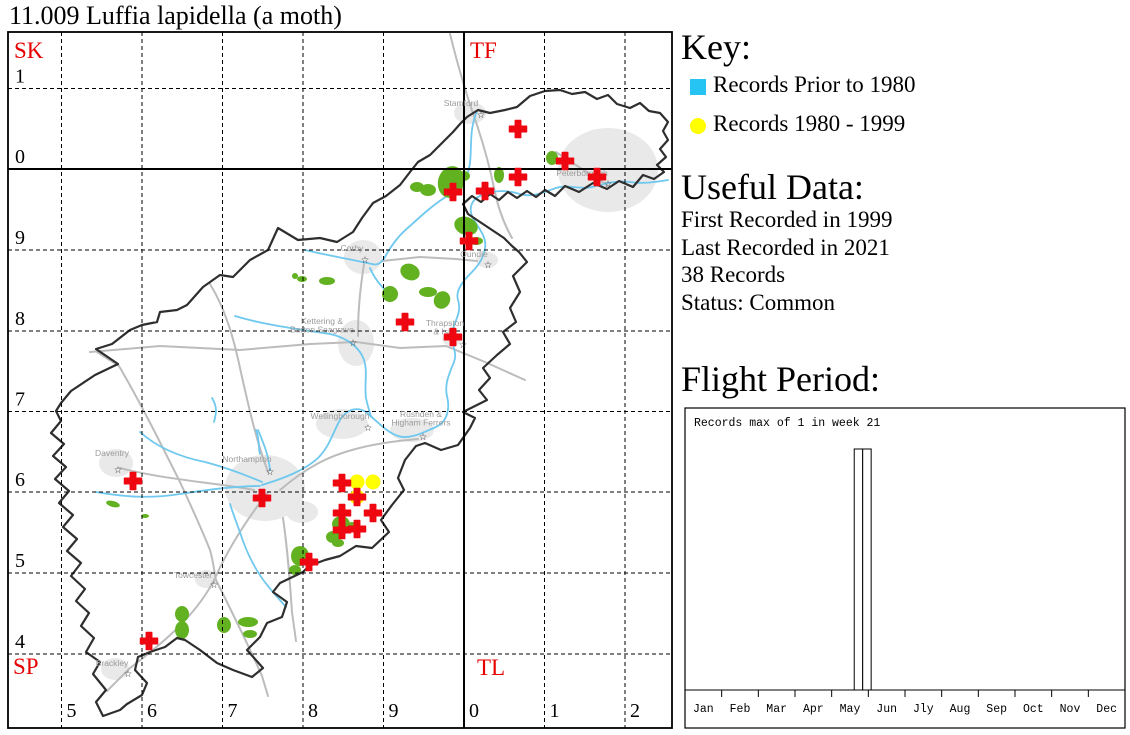 The width and height of the screenshot is (1130, 735). I want to click on month-label: Oct, so click(1033, 709).